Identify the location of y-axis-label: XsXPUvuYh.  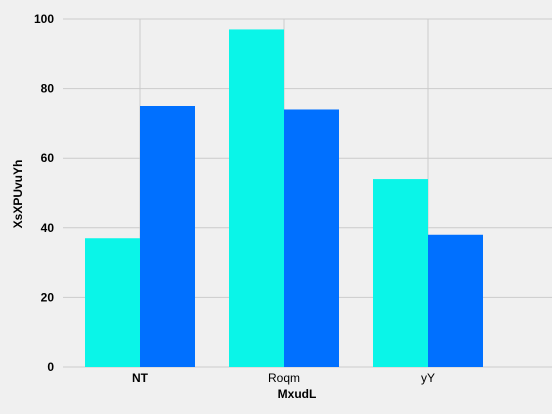
(18, 194).